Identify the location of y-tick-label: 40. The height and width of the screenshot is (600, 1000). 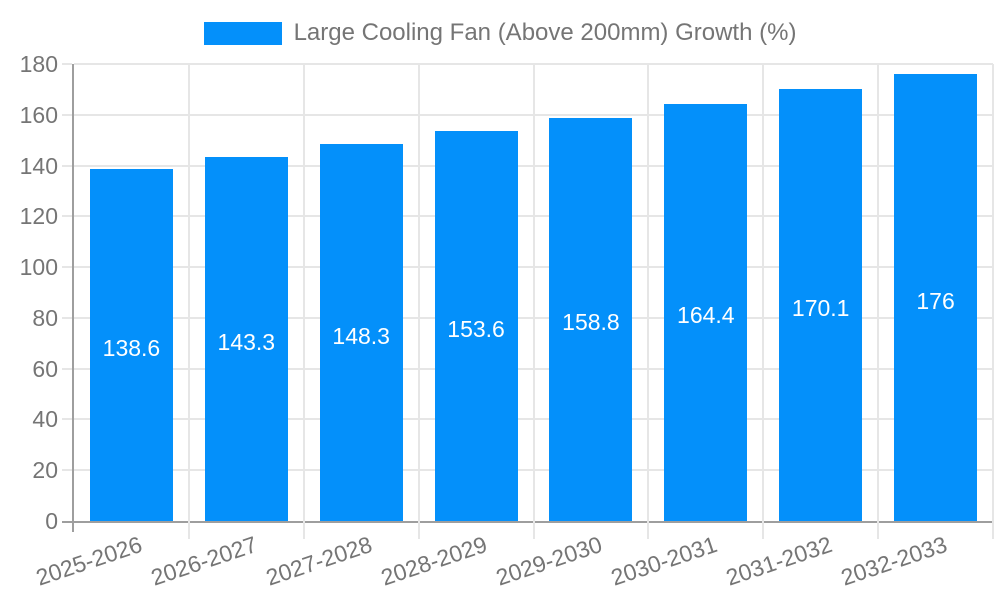
(45, 419).